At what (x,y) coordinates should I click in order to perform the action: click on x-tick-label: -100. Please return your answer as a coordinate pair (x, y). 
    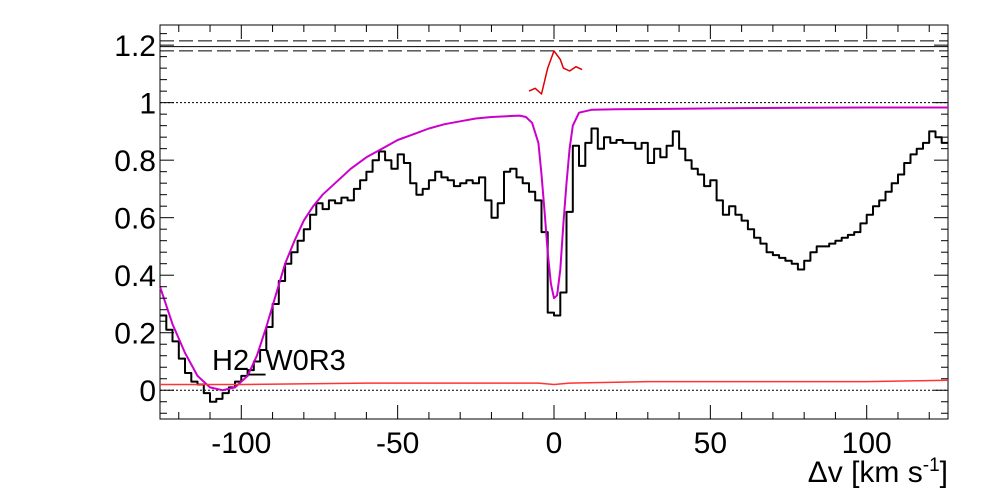
    Looking at the image, I should click on (241, 443).